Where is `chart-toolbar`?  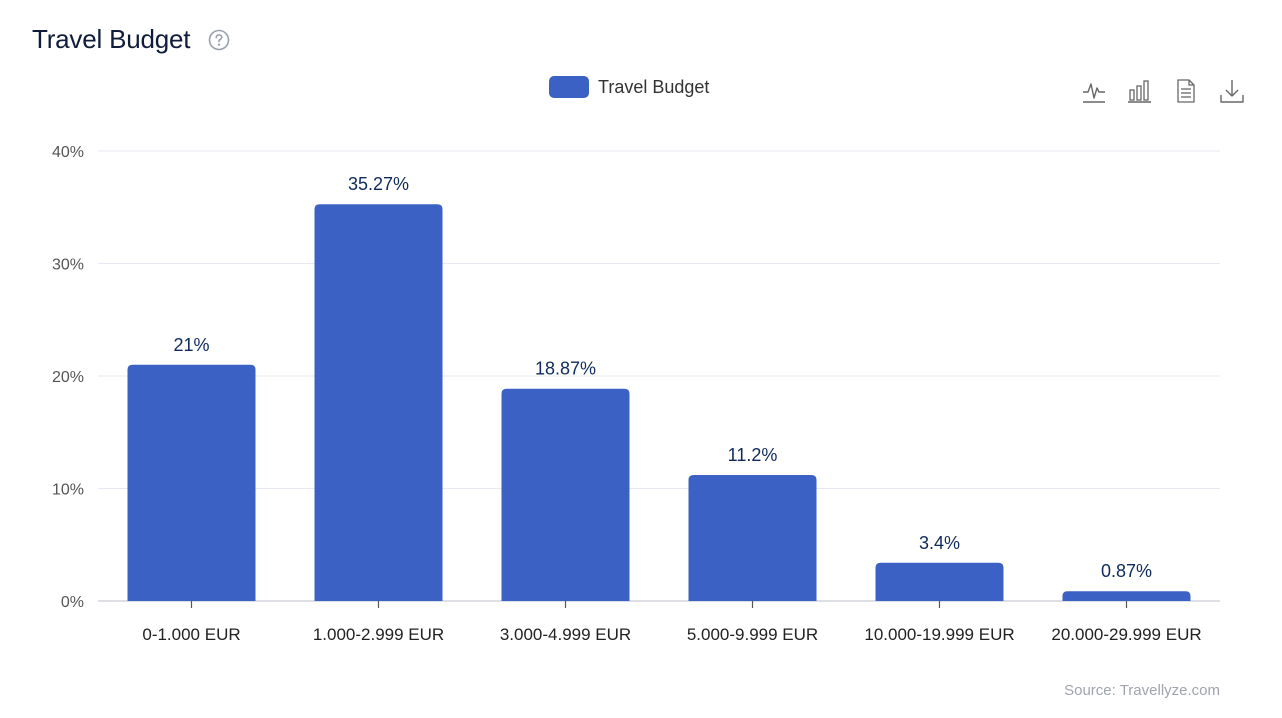
chart-toolbar is located at coordinates (1163, 91).